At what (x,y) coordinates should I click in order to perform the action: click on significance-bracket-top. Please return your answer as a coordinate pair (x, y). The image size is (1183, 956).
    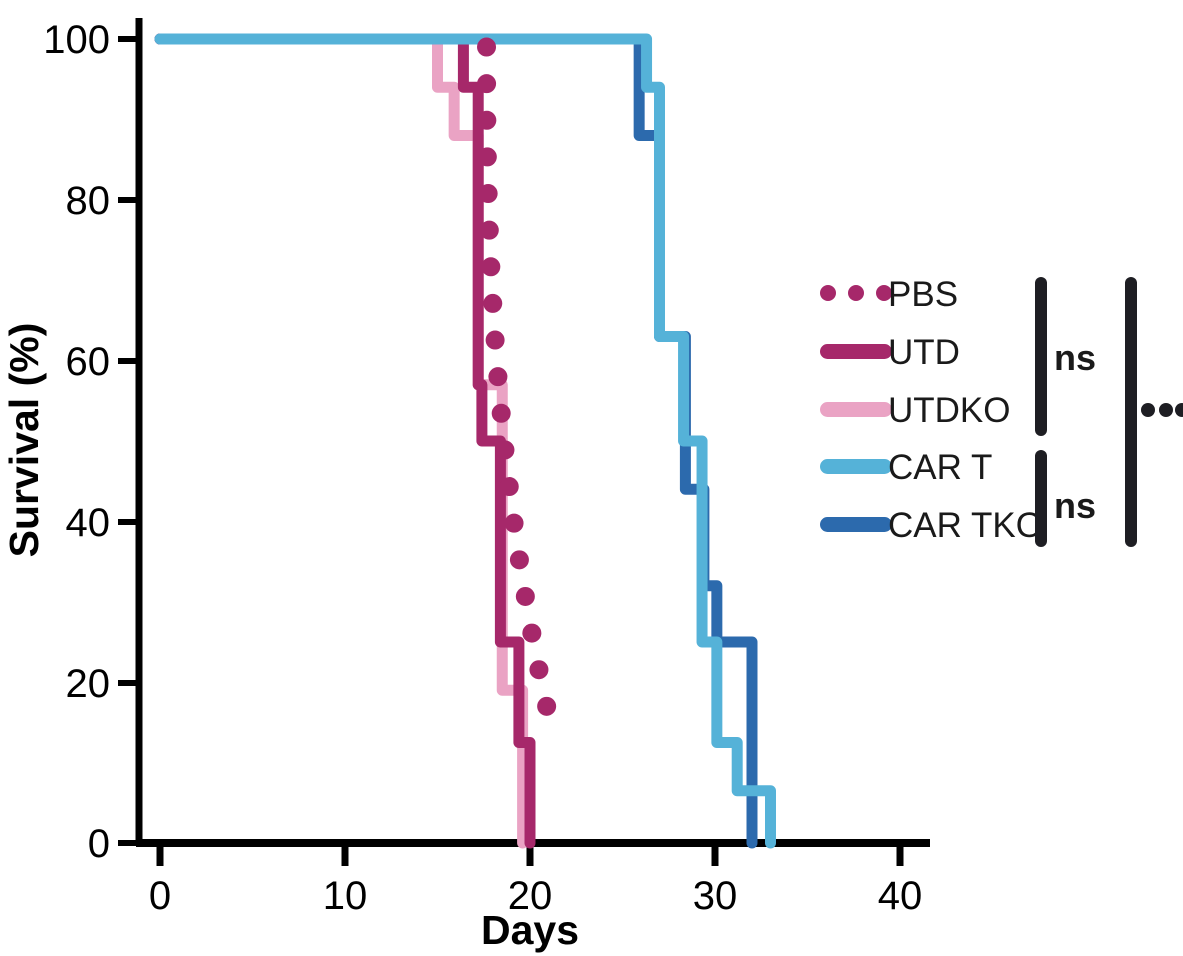
    Looking at the image, I should click on (1041, 356).